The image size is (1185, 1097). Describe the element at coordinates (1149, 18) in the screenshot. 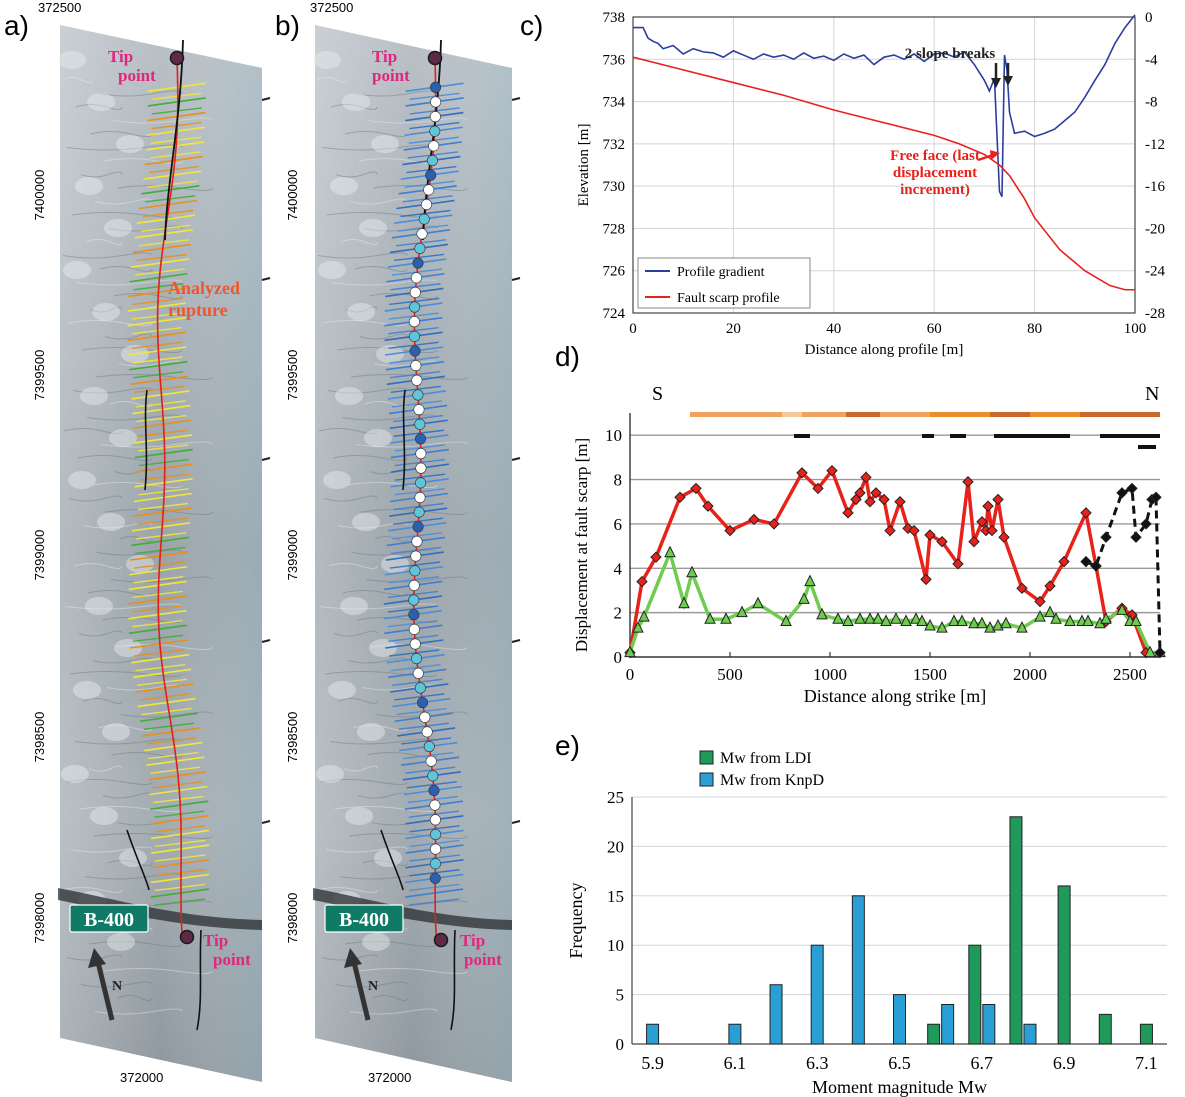

I see `y2-tick-label: 0` at that location.